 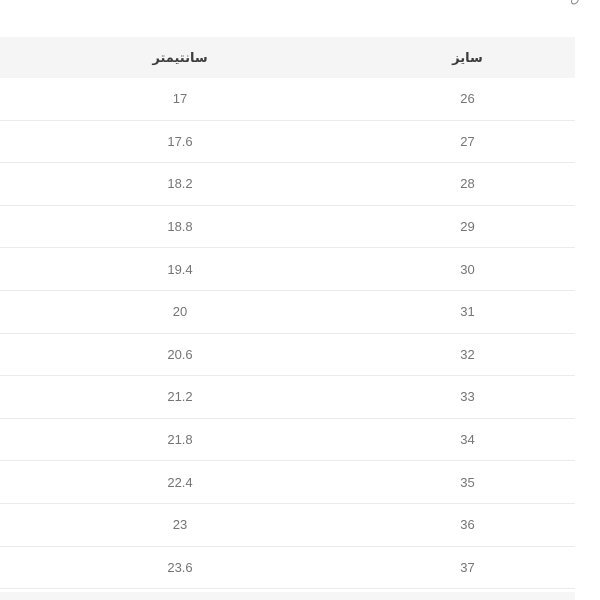 What do you see at coordinates (467, 57) in the screenshot?
I see `header-cell-size: سایز` at bounding box center [467, 57].